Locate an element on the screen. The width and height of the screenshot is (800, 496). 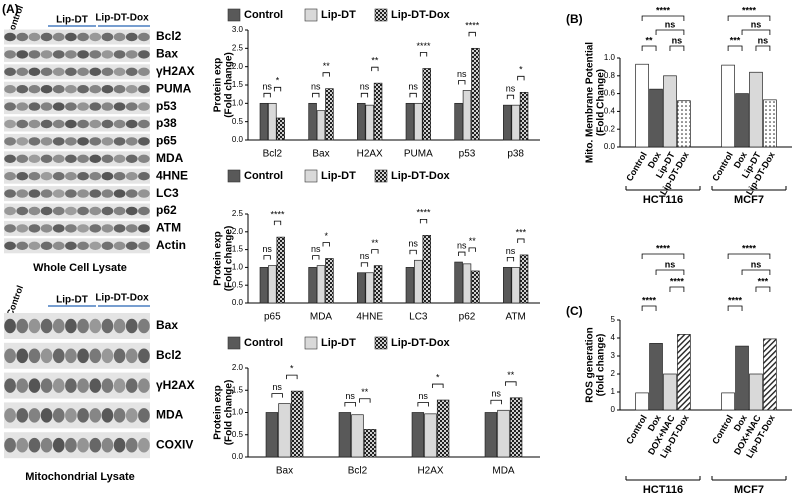
y-tick-label: 0.4 is located at coordinates (610, 111).